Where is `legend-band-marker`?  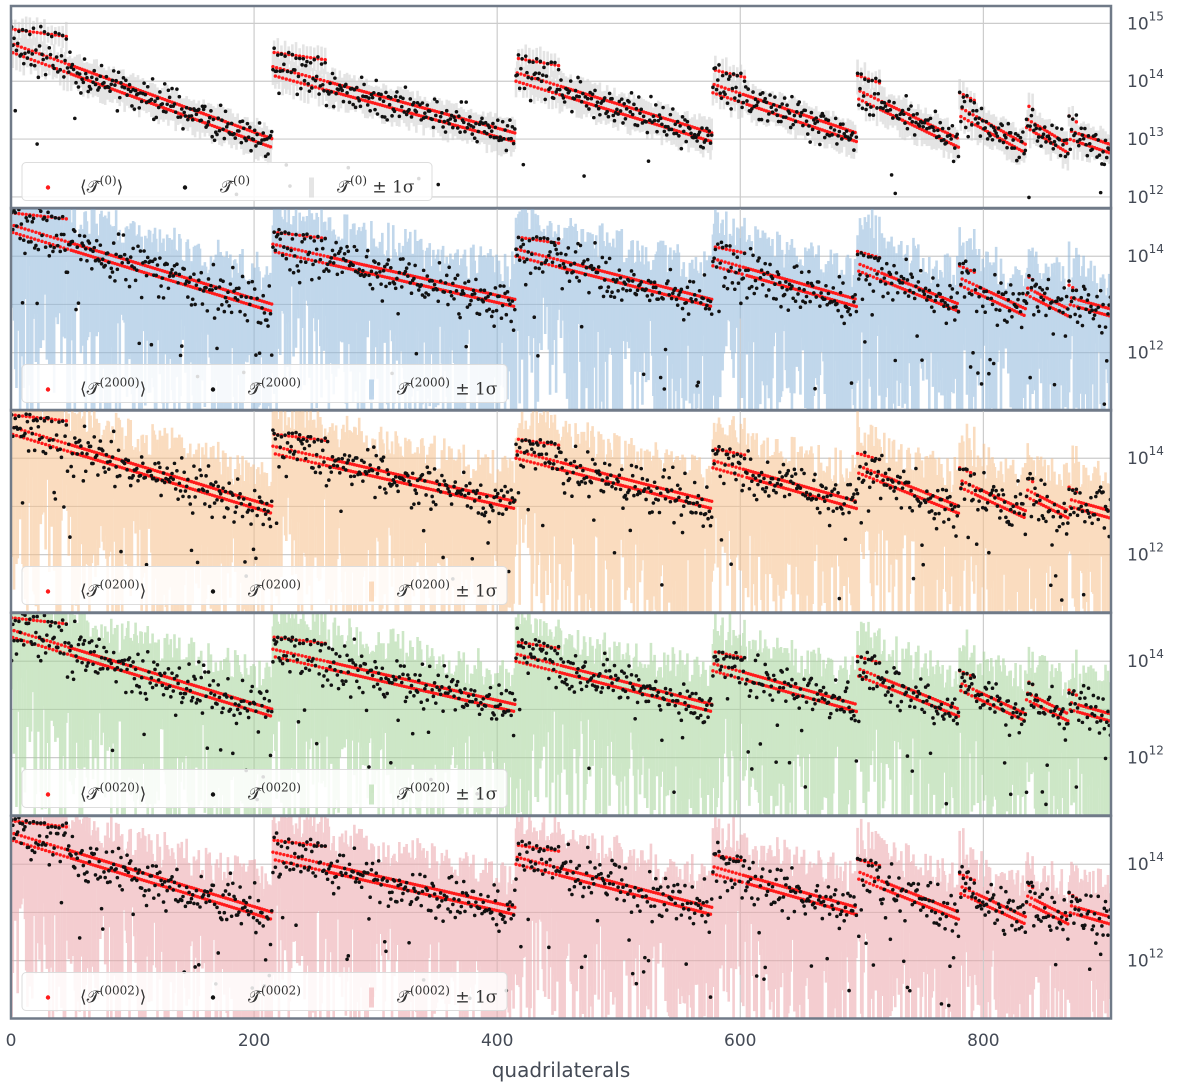
legend-band-marker is located at coordinates (311, 187).